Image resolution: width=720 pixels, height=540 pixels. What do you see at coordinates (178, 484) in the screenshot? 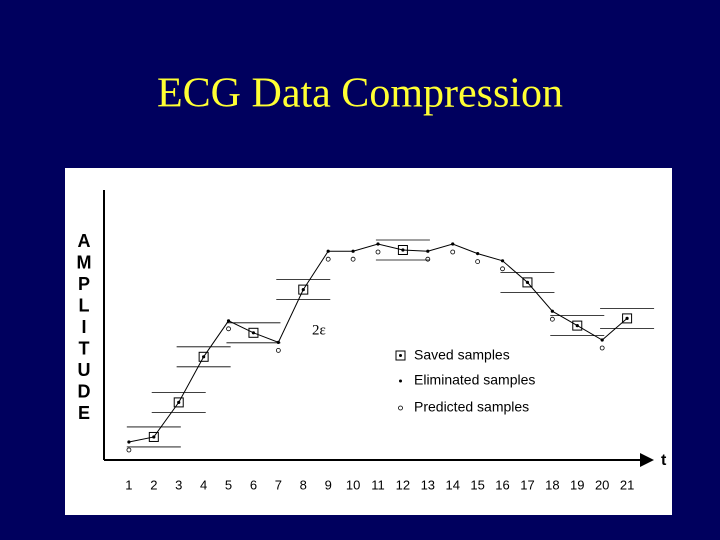
I see `x-tick-label: 3` at bounding box center [178, 484].